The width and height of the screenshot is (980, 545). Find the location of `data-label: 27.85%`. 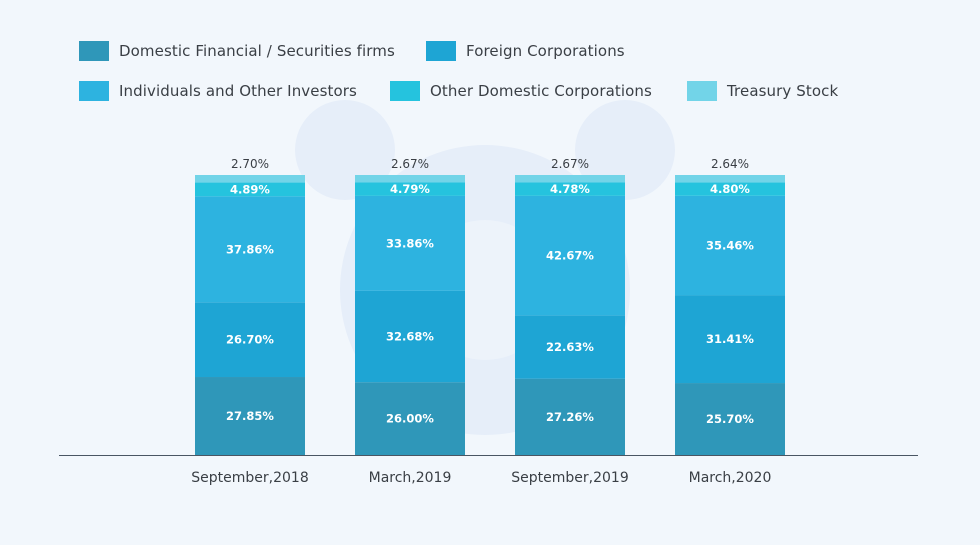

data-label: 27.85% is located at coordinates (250, 416).